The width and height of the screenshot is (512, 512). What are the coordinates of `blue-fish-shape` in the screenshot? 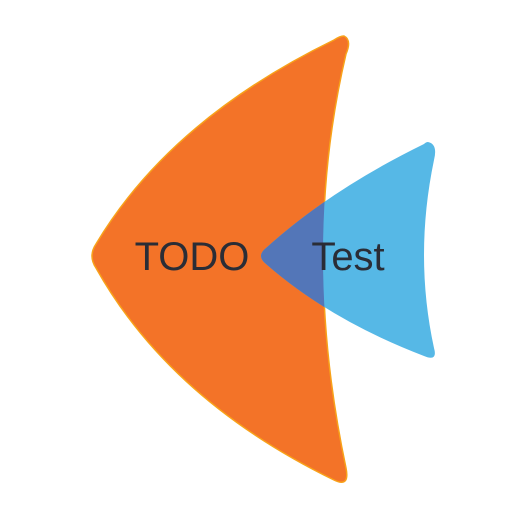 It's located at (348, 250).